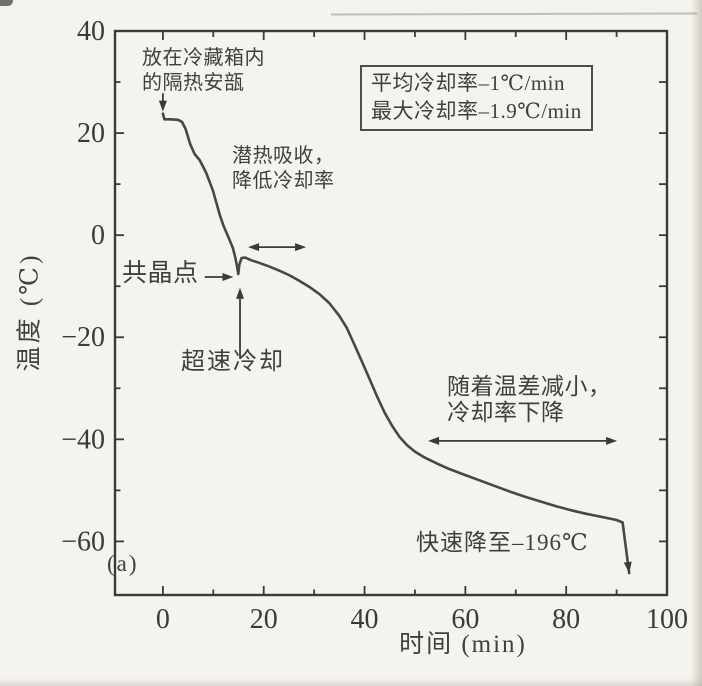  I want to click on y-tick-label: −40, so click(83, 439).